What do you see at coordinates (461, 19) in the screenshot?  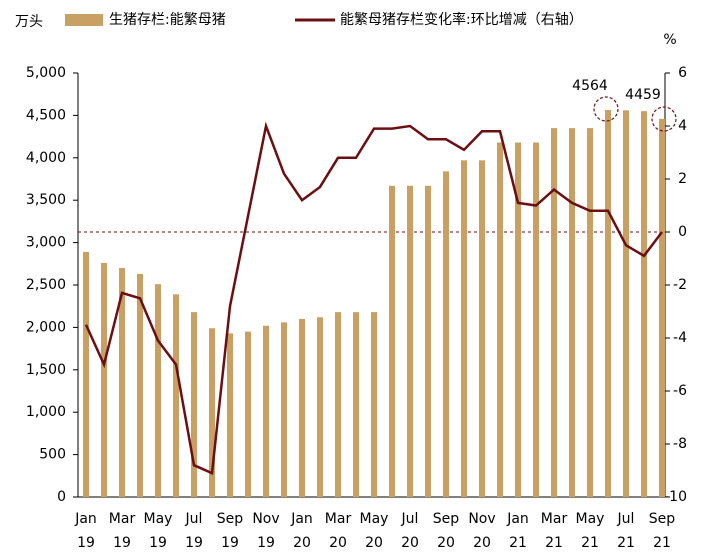 I see `legend-label: 能繁母猪存栏变化率:环比增减（右轴）` at bounding box center [461, 19].